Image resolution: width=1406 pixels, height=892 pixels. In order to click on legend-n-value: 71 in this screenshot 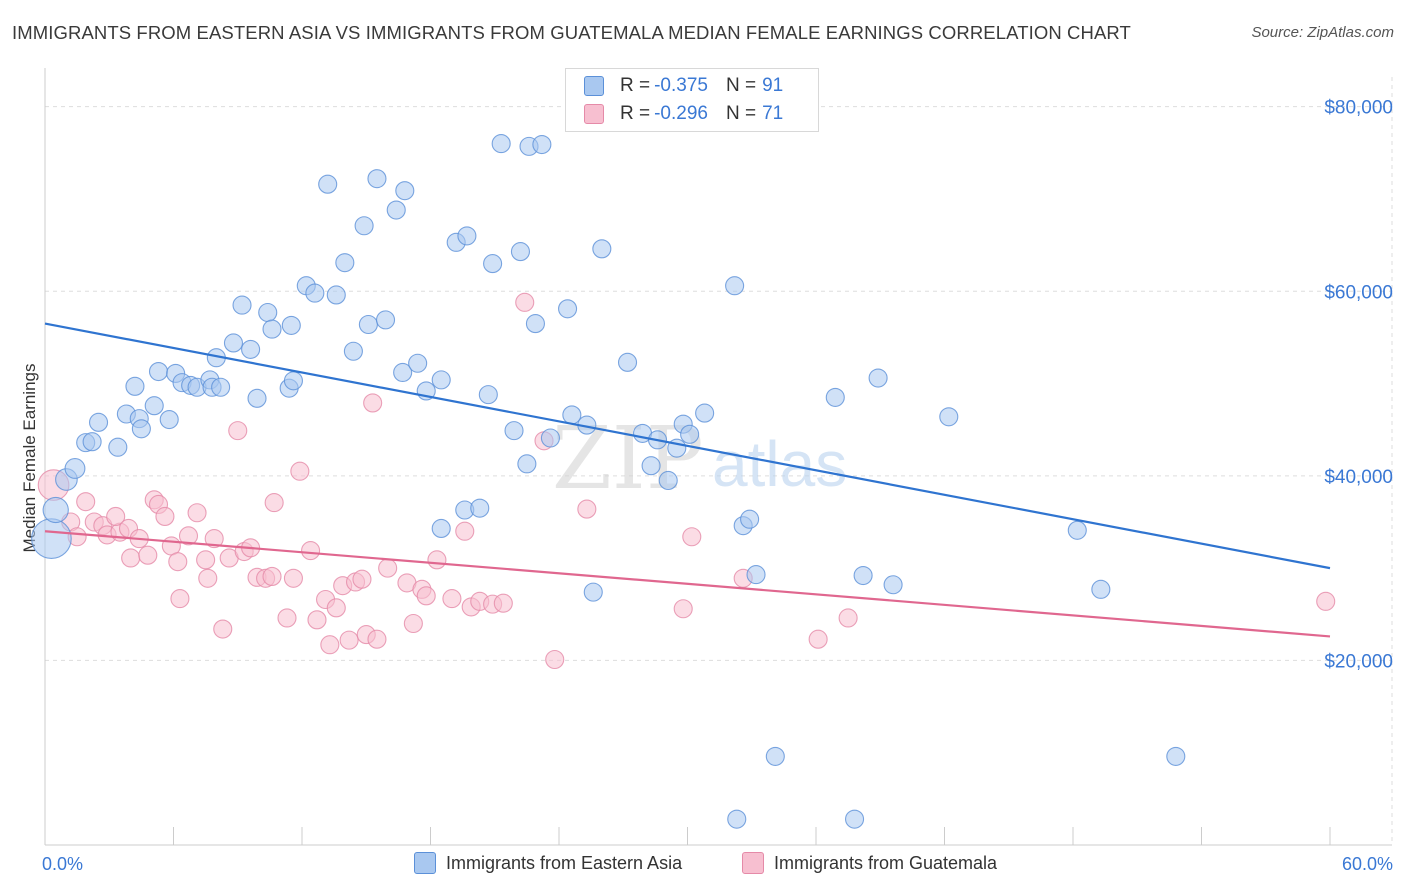, I will do `click(773, 113)`.